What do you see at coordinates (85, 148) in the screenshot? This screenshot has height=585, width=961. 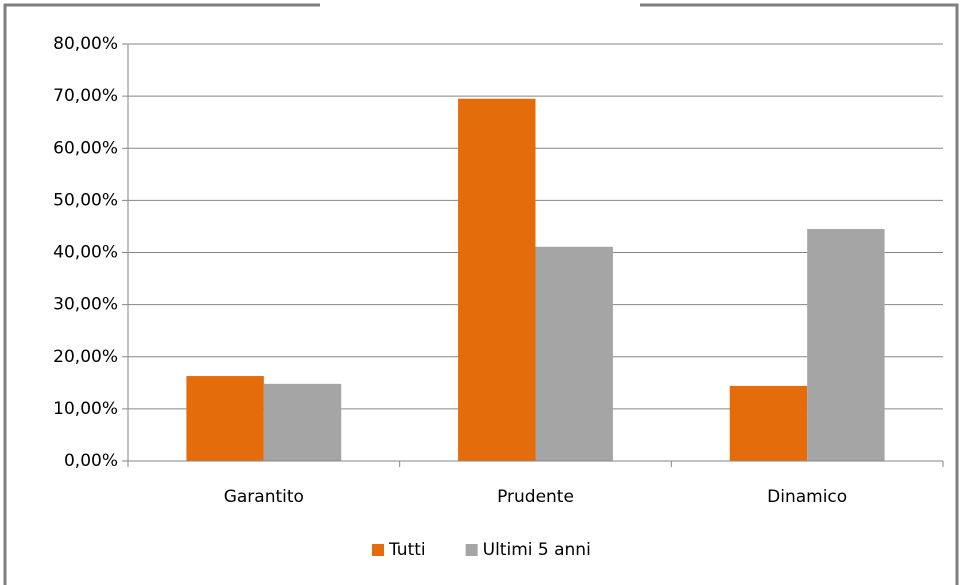 I see `y-tick-label: 60,00%` at bounding box center [85, 148].